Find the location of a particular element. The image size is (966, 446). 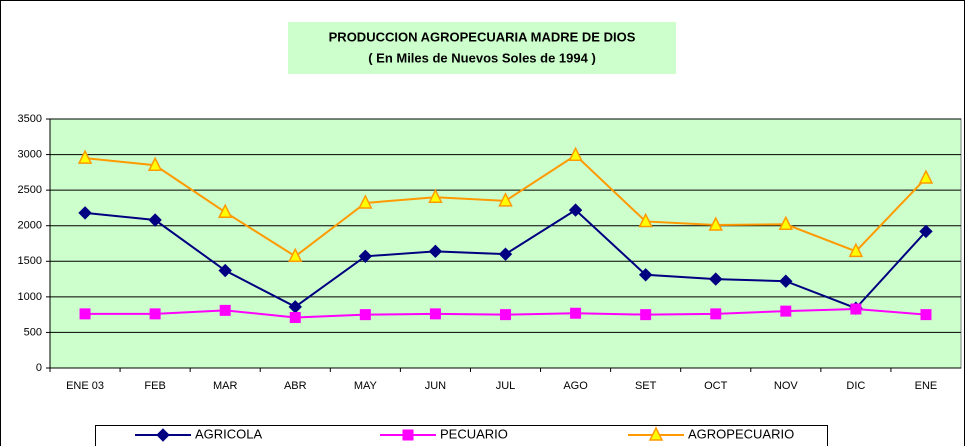

legend-label: PECUARIO is located at coordinates (474, 433).